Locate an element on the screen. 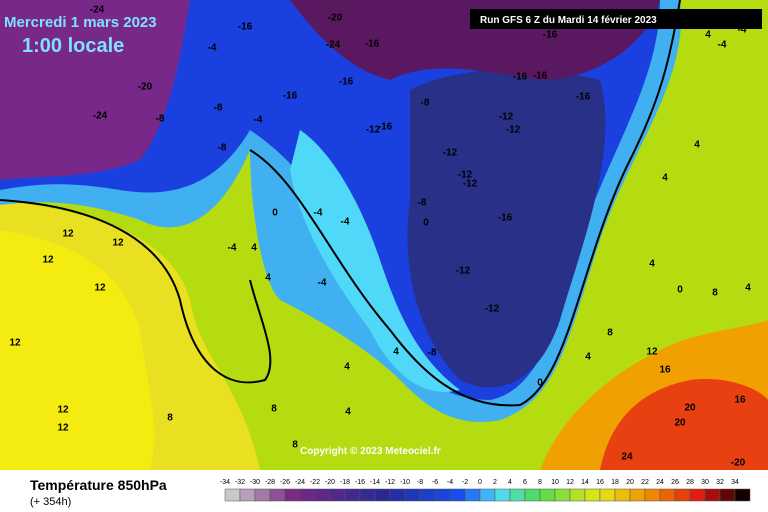  legend-label: -2 is located at coordinates (465, 482).